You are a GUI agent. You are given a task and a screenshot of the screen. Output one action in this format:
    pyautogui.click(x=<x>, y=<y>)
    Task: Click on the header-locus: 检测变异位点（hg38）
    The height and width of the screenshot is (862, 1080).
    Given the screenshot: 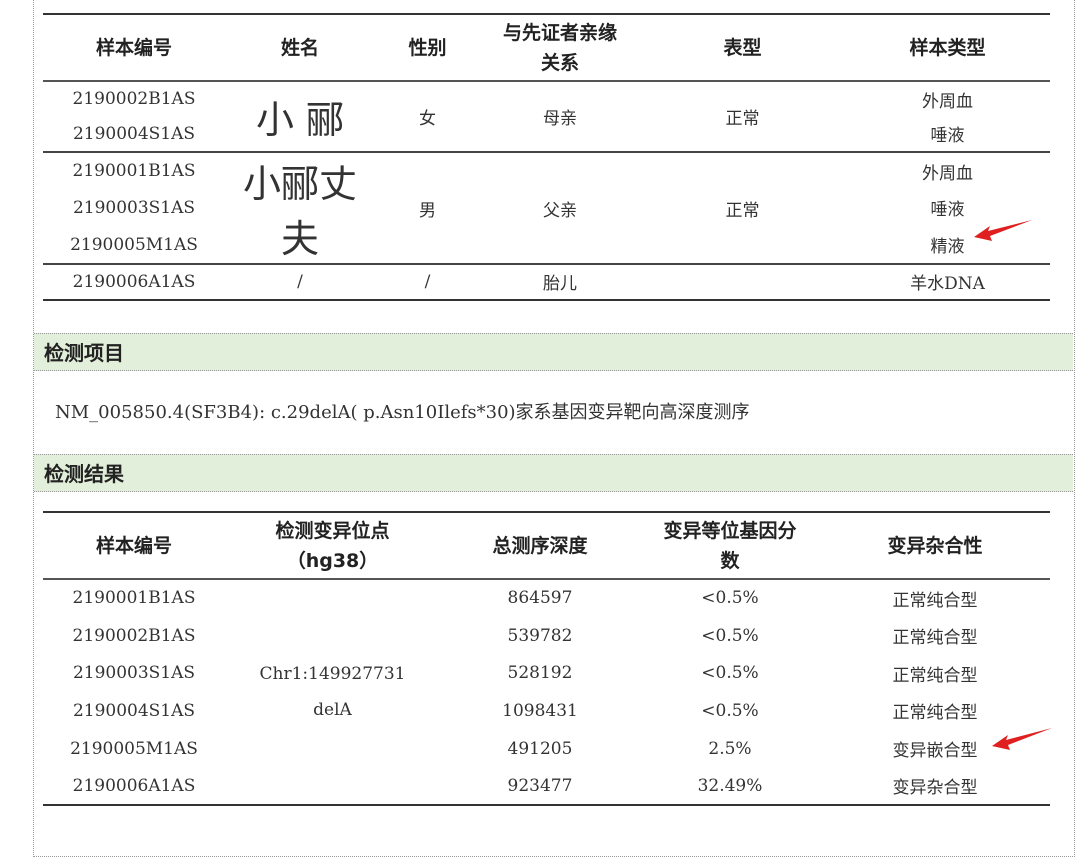 What is the action you would take?
    pyautogui.click(x=332, y=545)
    